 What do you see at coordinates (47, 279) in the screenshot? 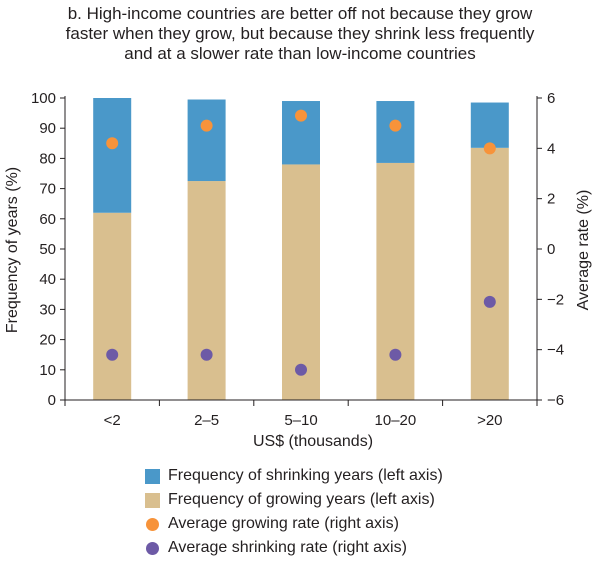
I see `y-left-tick-label: 40` at bounding box center [47, 279].